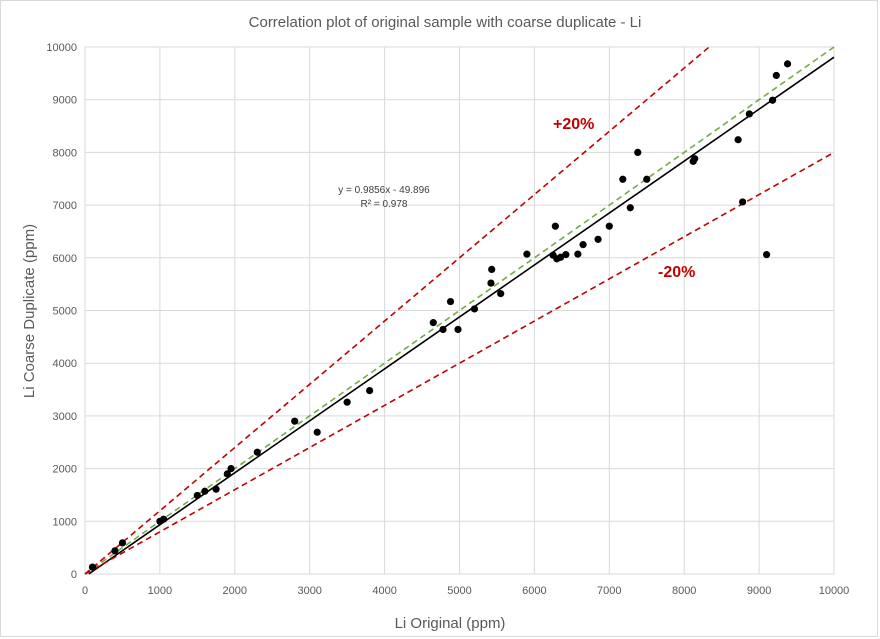  Describe the element at coordinates (534, 591) in the screenshot. I see `x-tick-label: 6000` at that location.